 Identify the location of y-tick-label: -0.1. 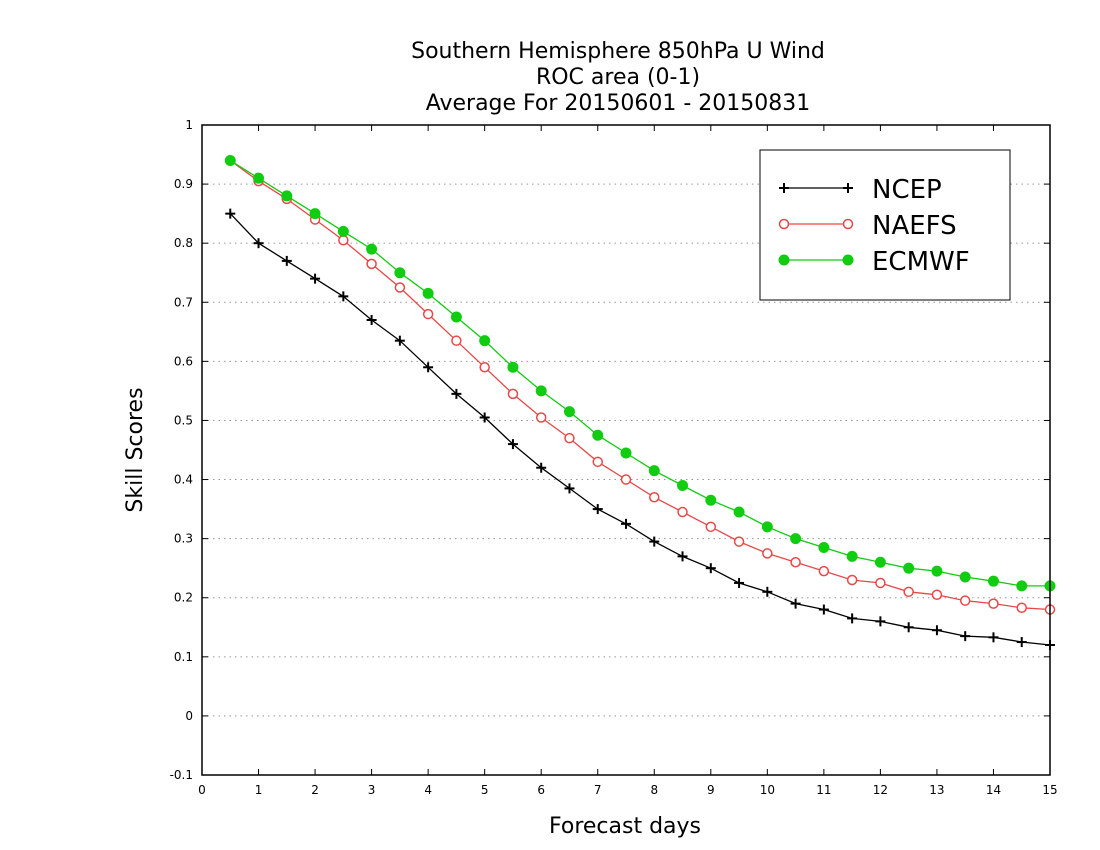
(181, 775).